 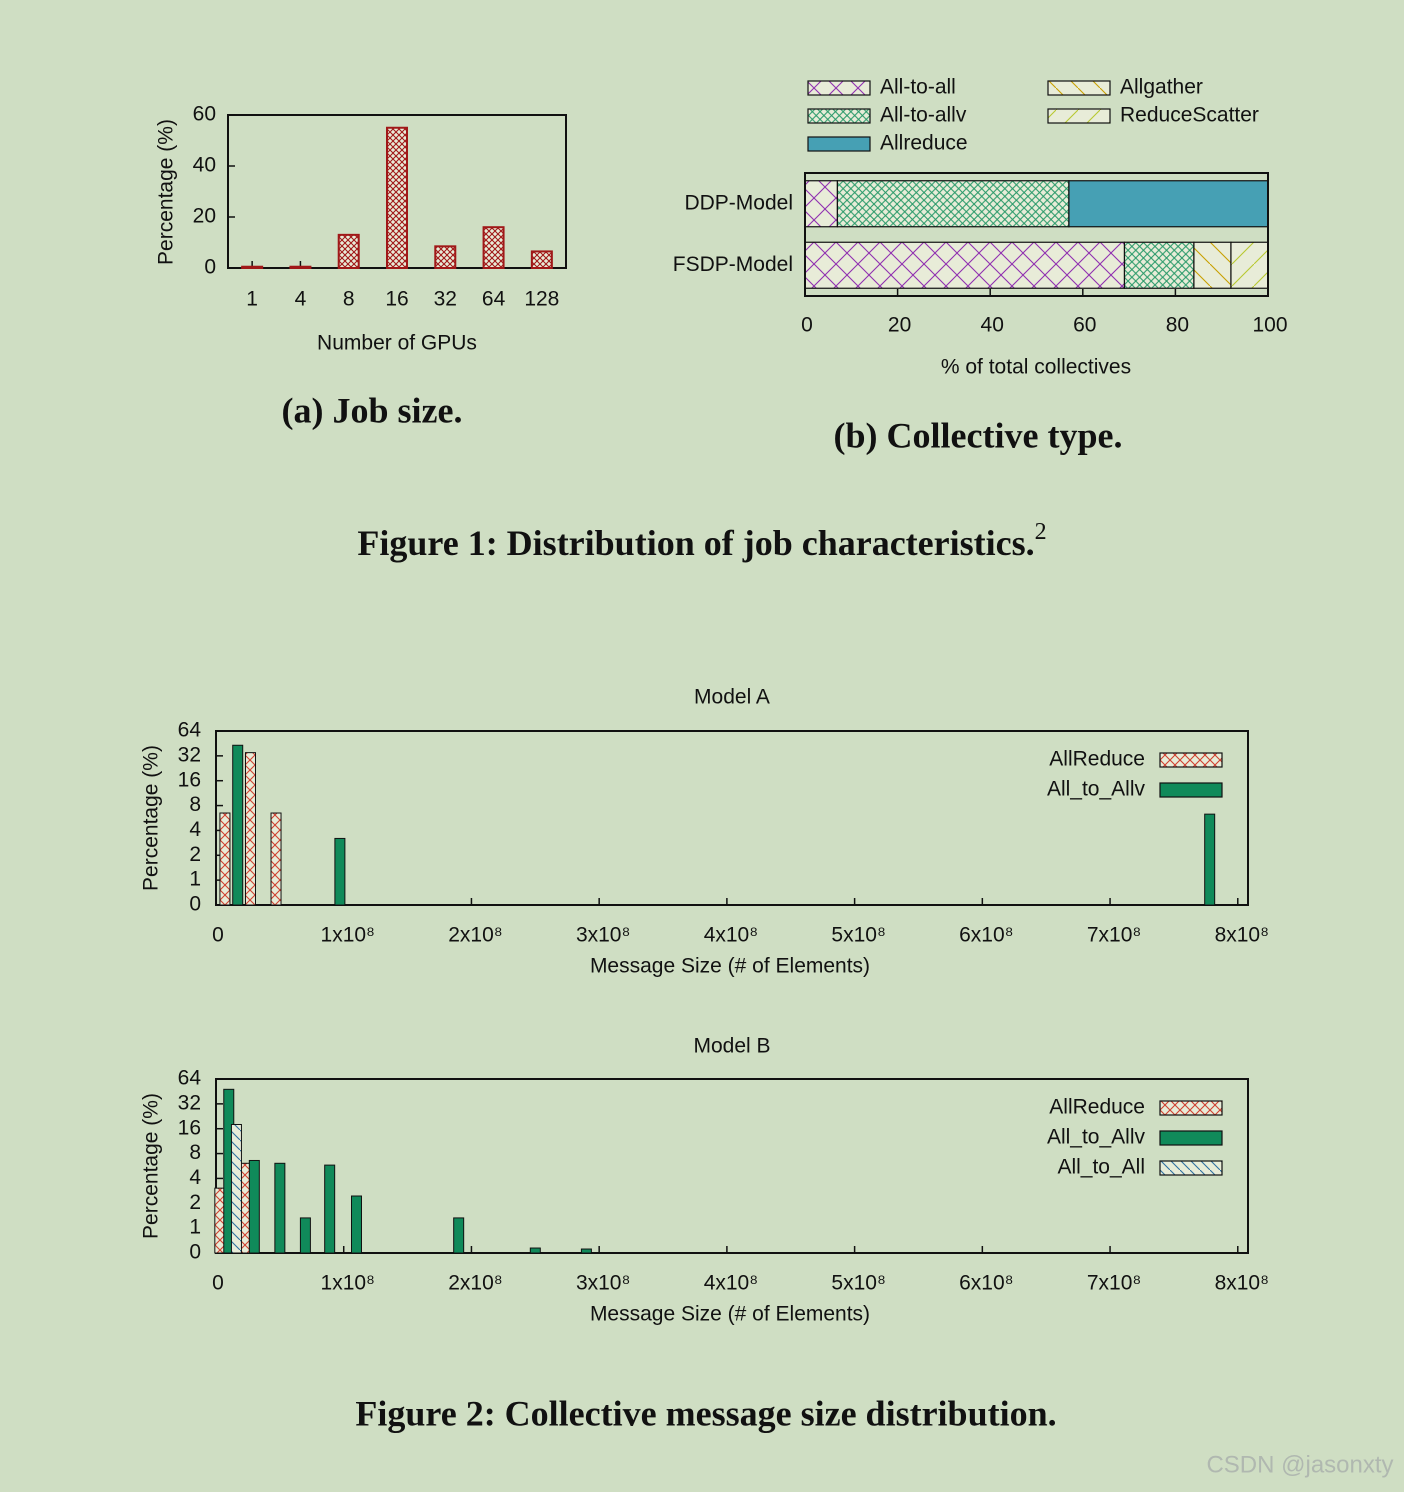 What do you see at coordinates (189, 779) in the screenshot?
I see `y-tick-label: 16` at bounding box center [189, 779].